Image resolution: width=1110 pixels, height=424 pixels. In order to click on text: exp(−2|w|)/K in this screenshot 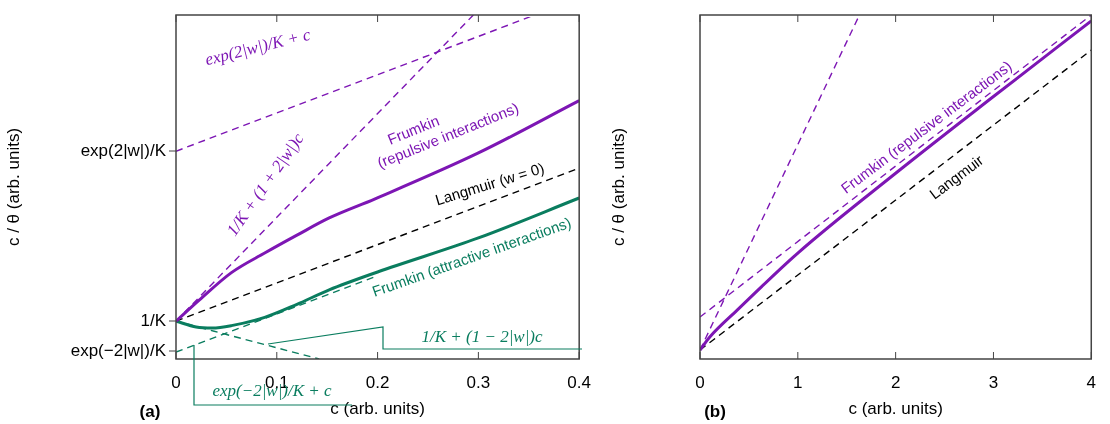, I will do `click(118, 350)`.